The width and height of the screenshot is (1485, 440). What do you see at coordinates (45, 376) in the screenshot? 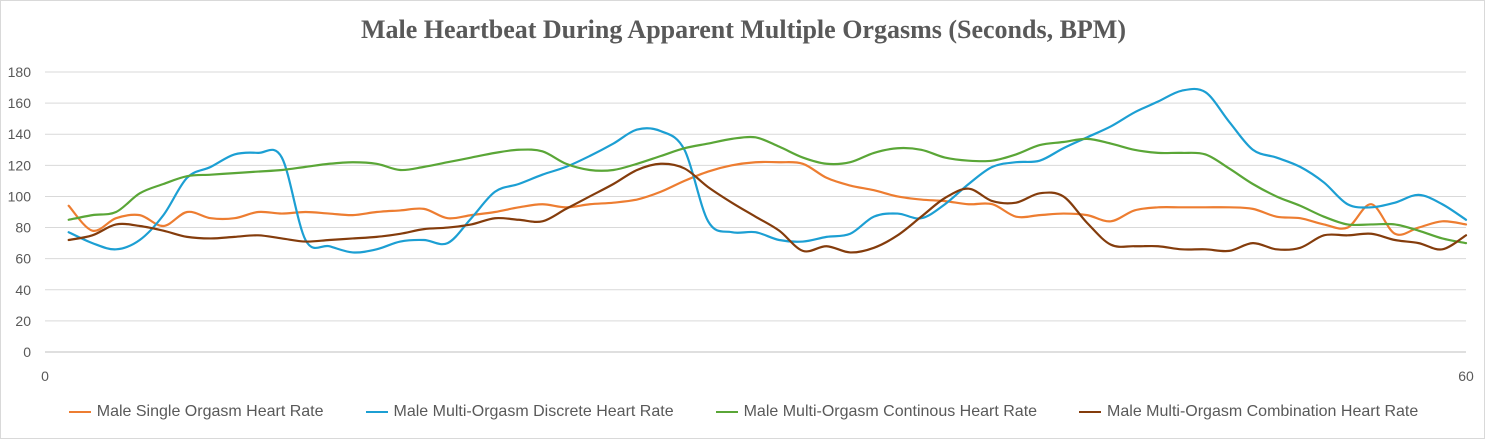
I see `x-tick-label: 0` at bounding box center [45, 376].